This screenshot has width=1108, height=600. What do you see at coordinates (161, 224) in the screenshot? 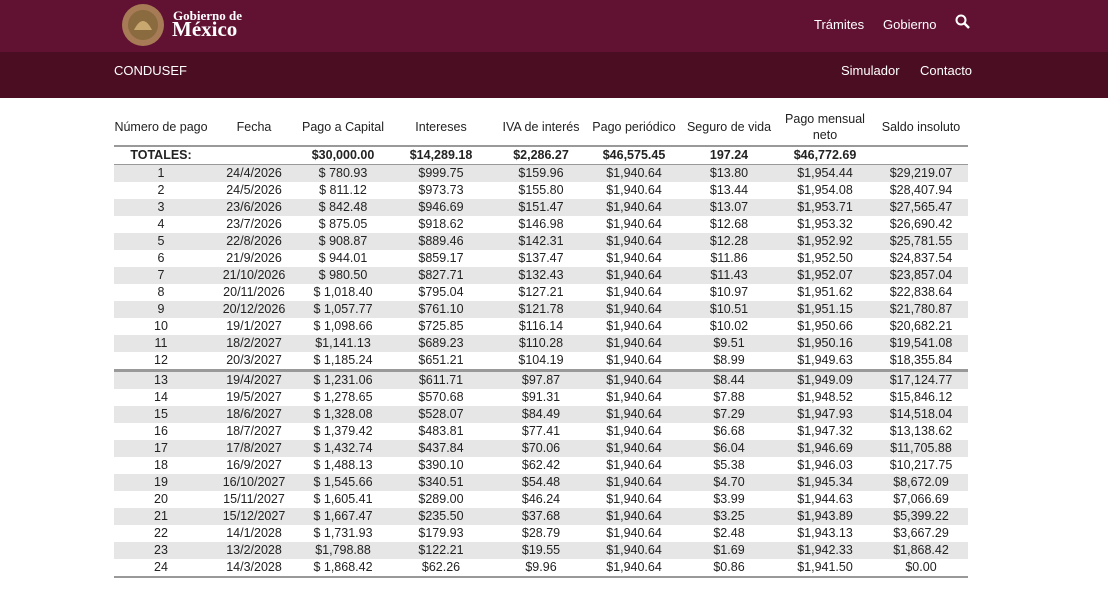
I see `cell: 4` at bounding box center [161, 224].